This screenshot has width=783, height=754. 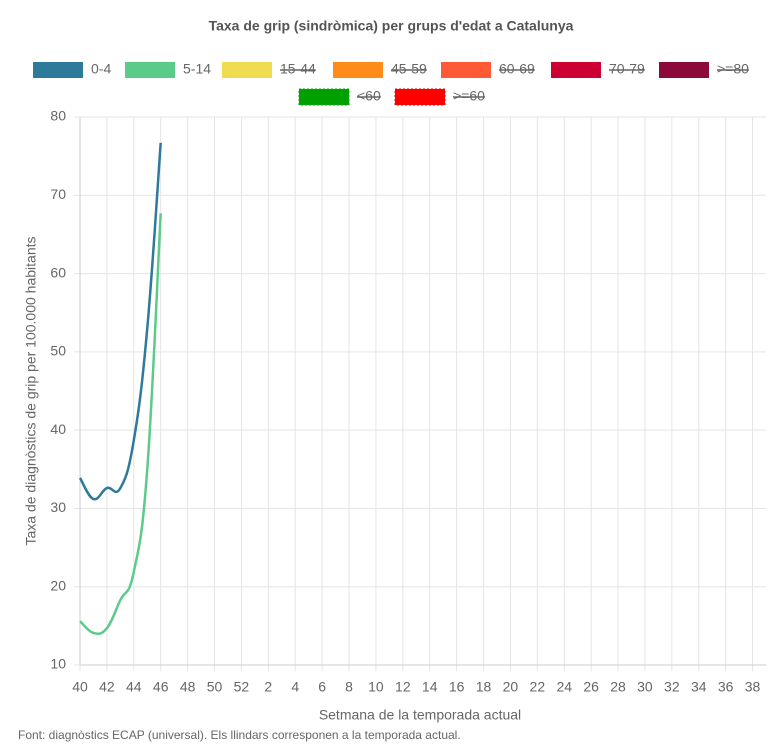 I want to click on legend-label: 0-4, so click(x=101, y=69).